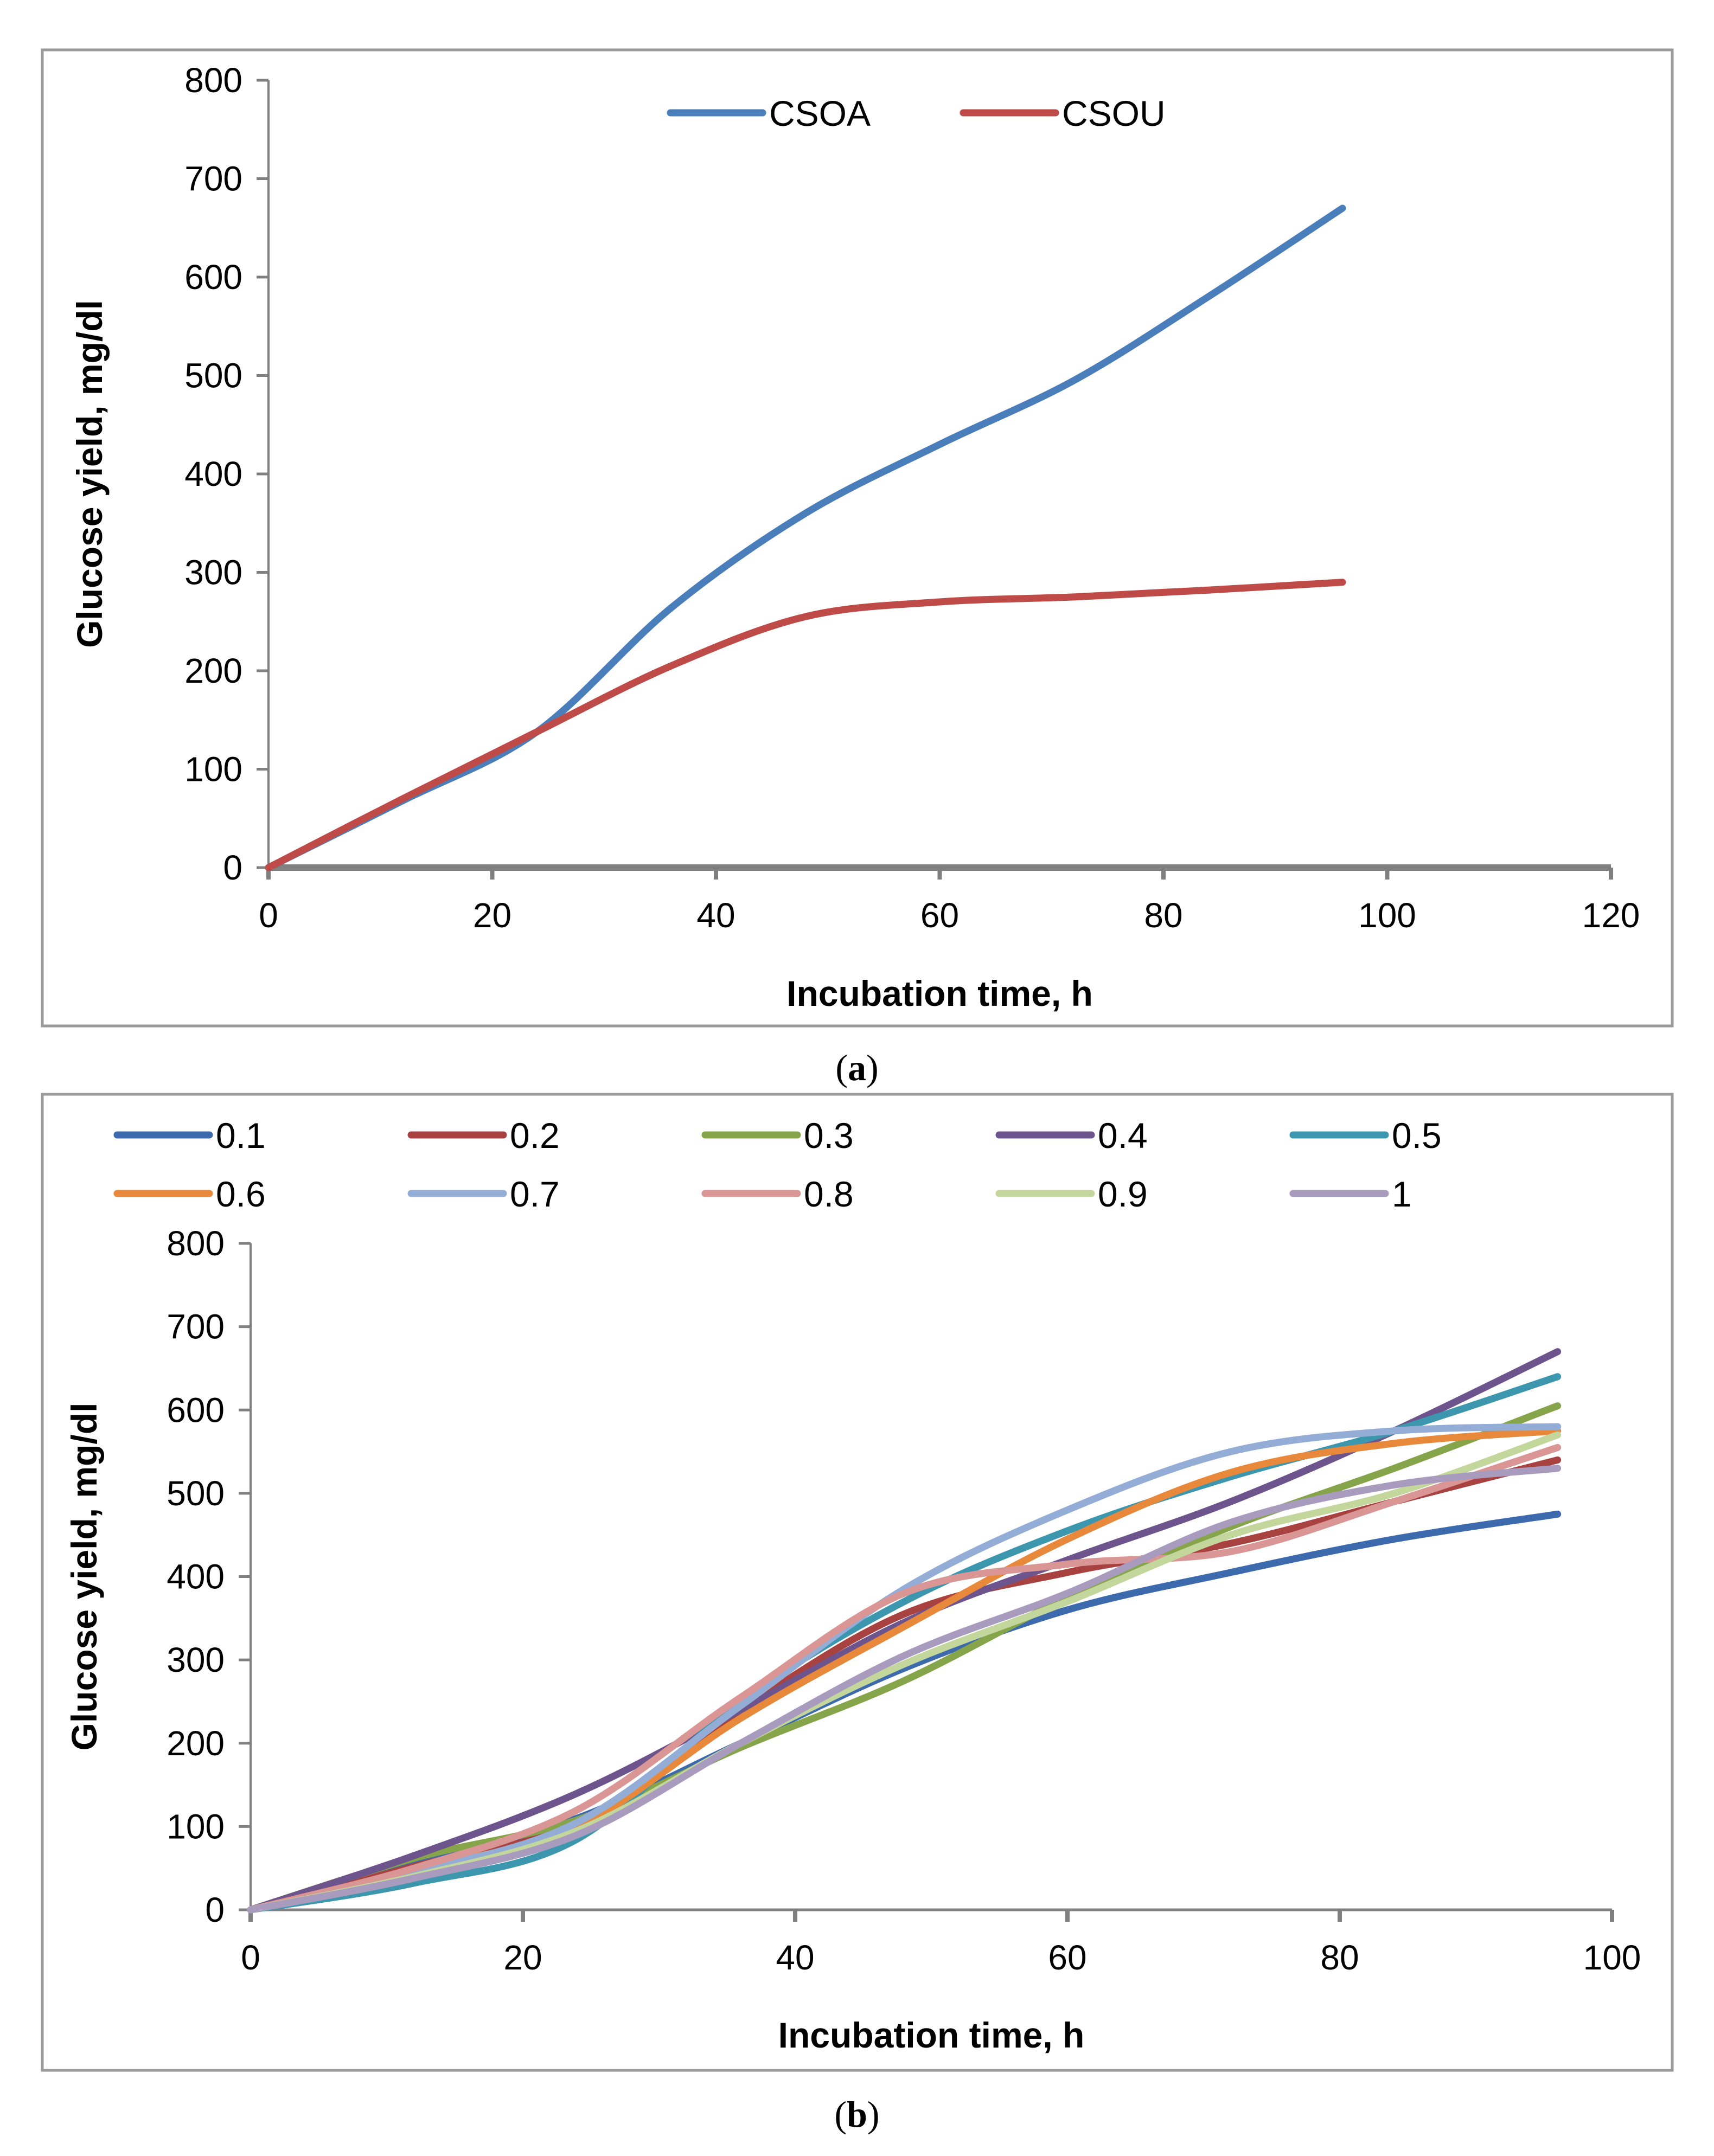  Describe the element at coordinates (250, 1958) in the screenshot. I see `chart-b-x-tick-label: 0` at that location.